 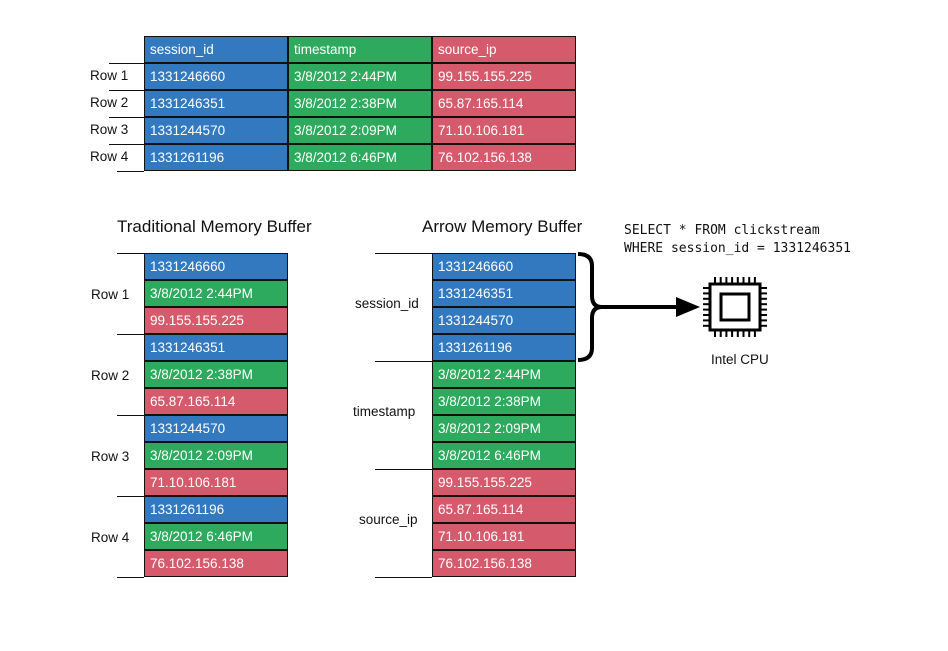 What do you see at coordinates (504, 374) in the screenshot?
I see `arrow-buffer-cell: 3/8/2012 2:44PM` at bounding box center [504, 374].